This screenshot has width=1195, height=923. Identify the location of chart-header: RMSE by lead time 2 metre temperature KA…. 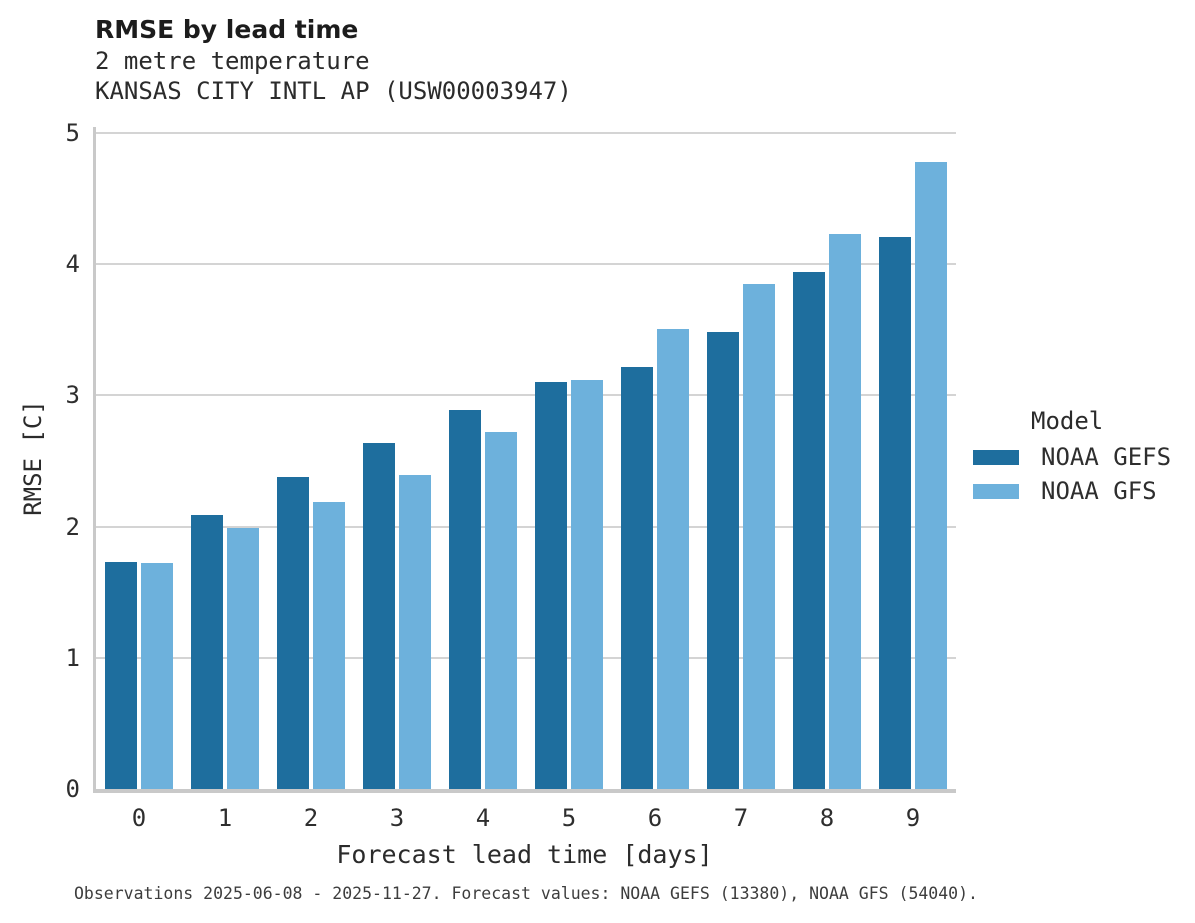
(333, 60).